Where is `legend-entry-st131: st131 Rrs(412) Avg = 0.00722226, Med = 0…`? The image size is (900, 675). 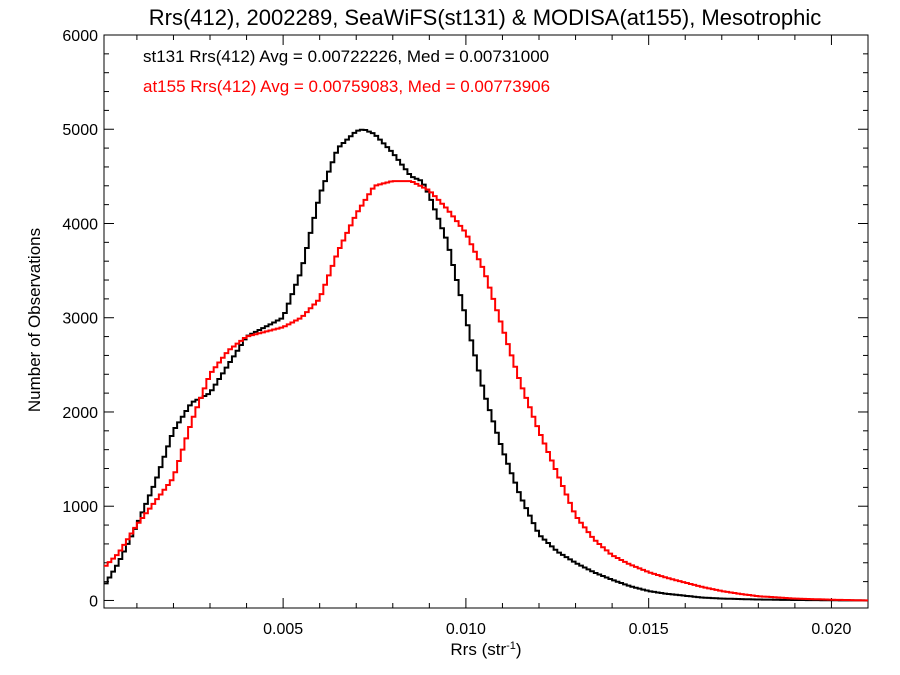 legend-entry-st131: st131 Rrs(412) Avg = 0.00722226, Med = 0… is located at coordinates (346, 56).